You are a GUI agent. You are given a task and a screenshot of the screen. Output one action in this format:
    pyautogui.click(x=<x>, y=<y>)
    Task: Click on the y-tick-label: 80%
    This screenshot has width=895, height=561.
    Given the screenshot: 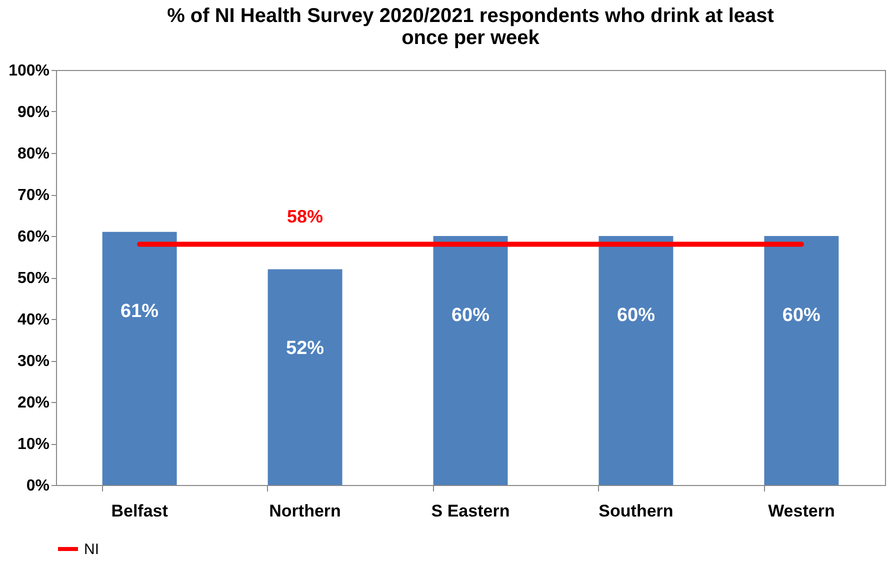 What is the action you would take?
    pyautogui.click(x=33, y=154)
    